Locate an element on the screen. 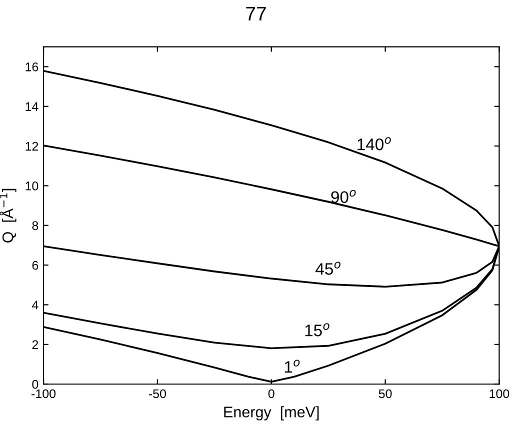  y-tick-label: 2 is located at coordinates (35, 344).